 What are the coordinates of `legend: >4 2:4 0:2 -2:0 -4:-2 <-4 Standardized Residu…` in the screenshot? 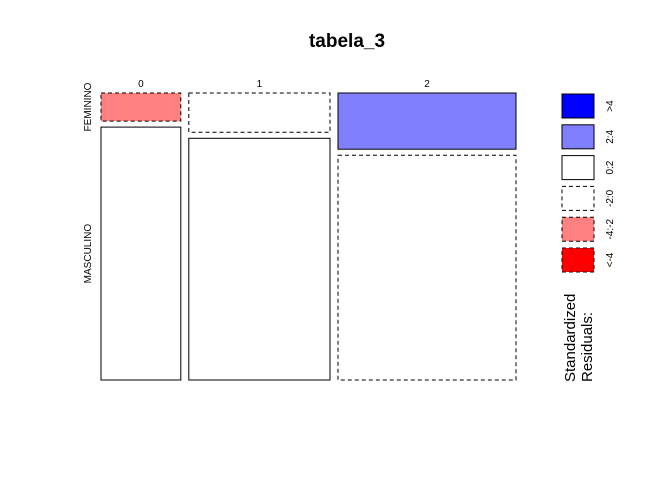 It's located at (588, 237).